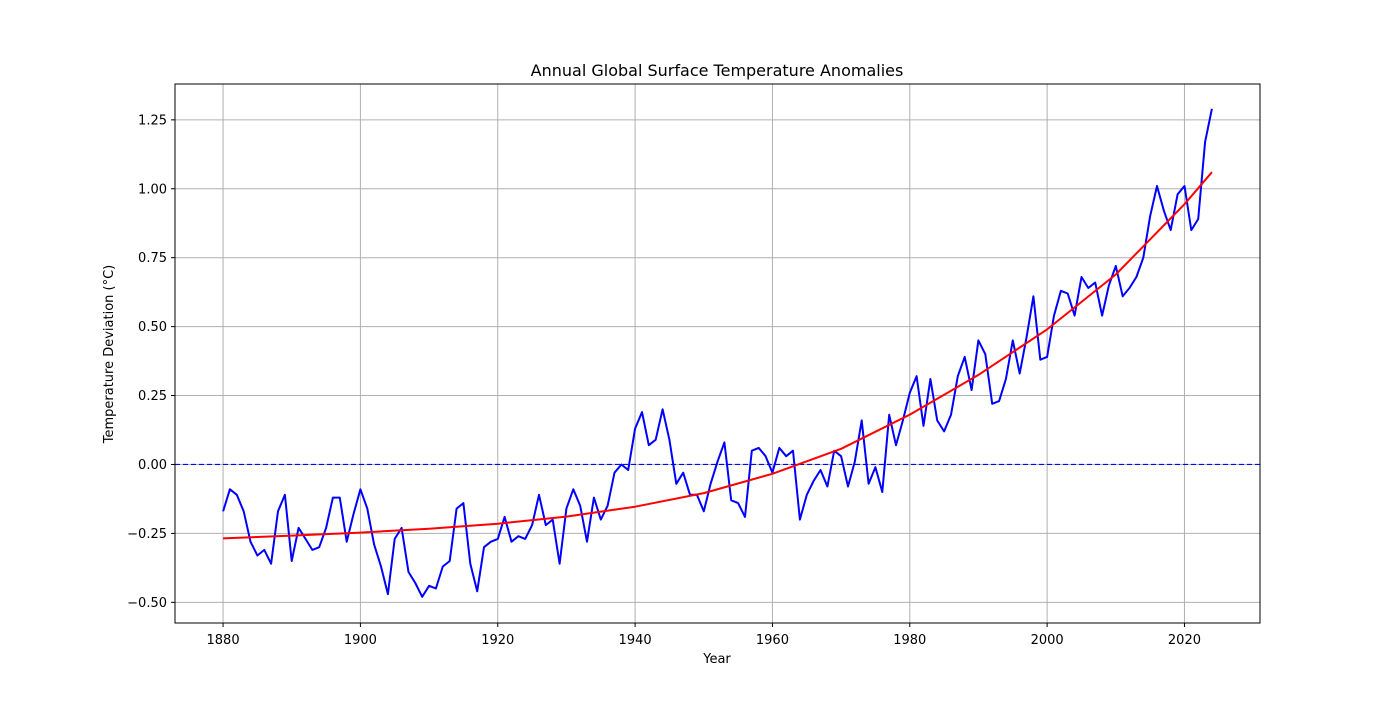 The height and width of the screenshot is (704, 1400). Describe the element at coordinates (1047, 640) in the screenshot. I see `x-tick-label: 2000` at that location.